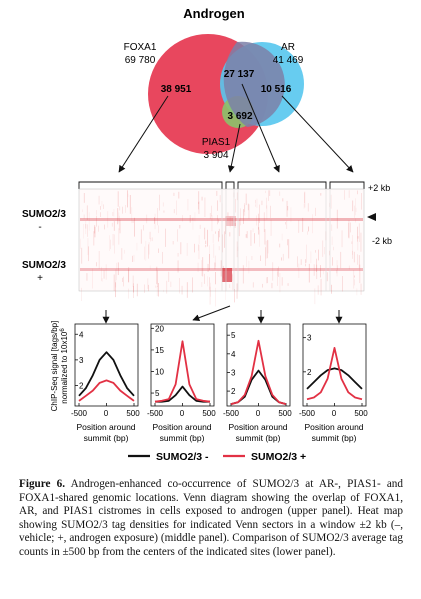  I want to click on heatmap-center-marker, so click(371, 217).